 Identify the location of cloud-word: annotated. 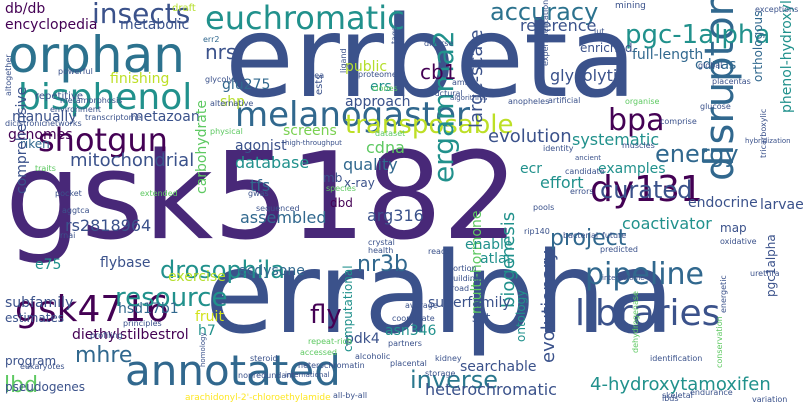
(233, 370).